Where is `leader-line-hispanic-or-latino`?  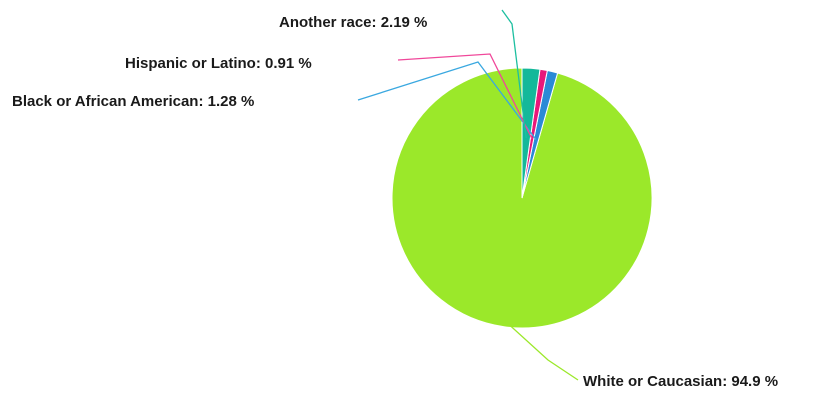
leader-line-hispanic-or-latino is located at coordinates (465, 96).